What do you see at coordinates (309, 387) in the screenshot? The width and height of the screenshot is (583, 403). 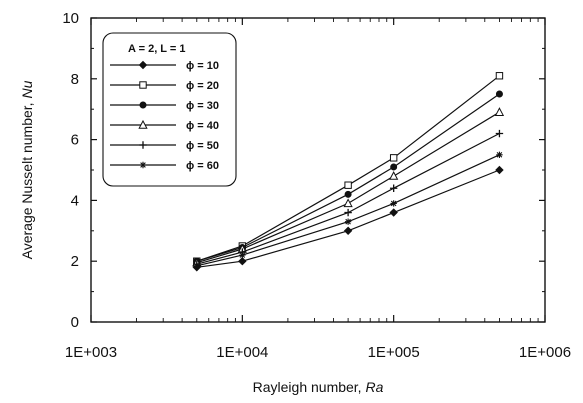 I see `x-axis-title-main: Rayleigh number,` at bounding box center [309, 387].